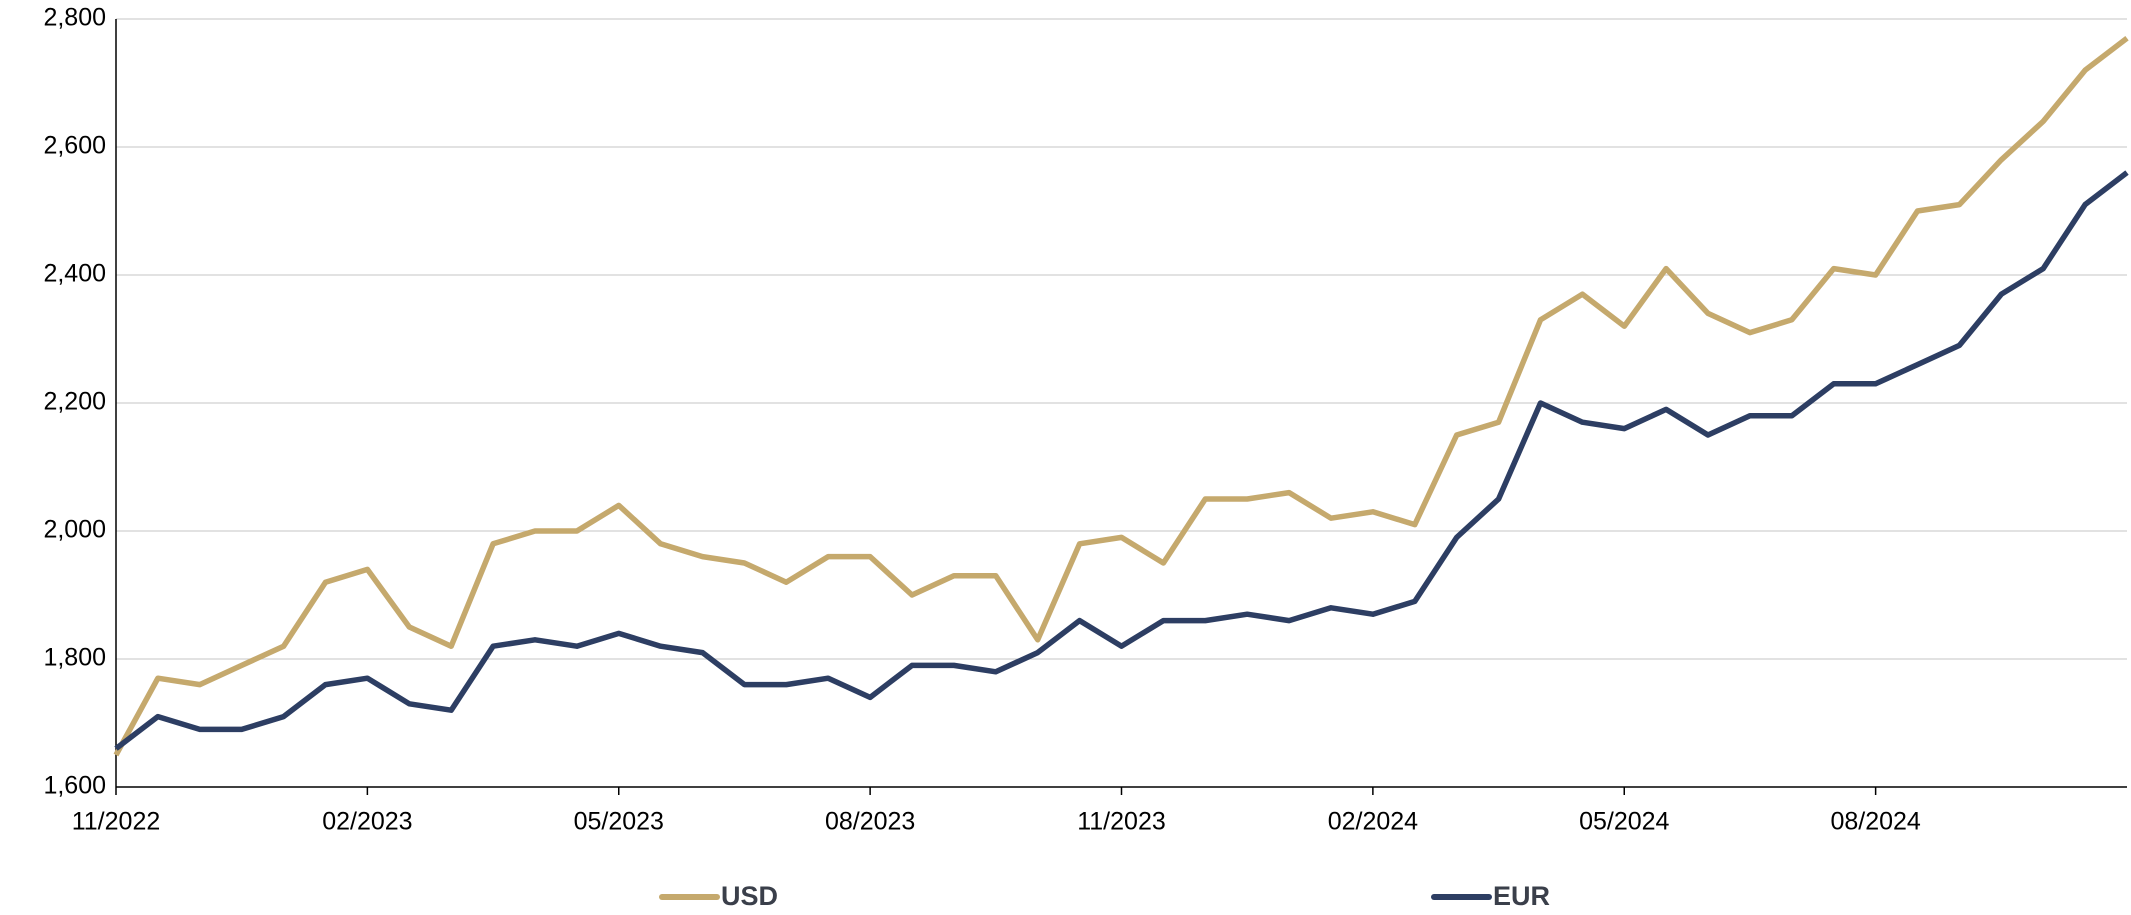  What do you see at coordinates (1121, 822) in the screenshot?
I see `x-tick-label: 11/2023` at bounding box center [1121, 822].